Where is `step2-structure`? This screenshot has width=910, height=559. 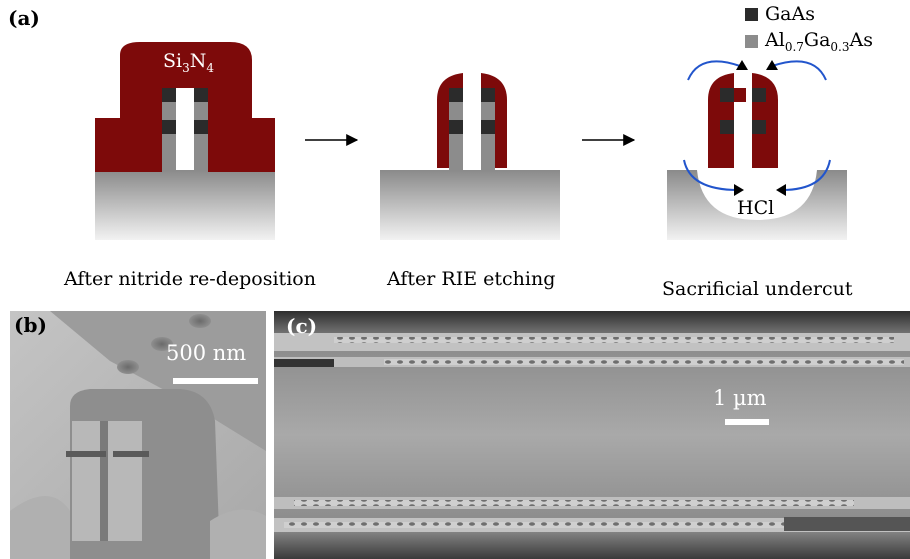
step2-structure is located at coordinates (470, 156).